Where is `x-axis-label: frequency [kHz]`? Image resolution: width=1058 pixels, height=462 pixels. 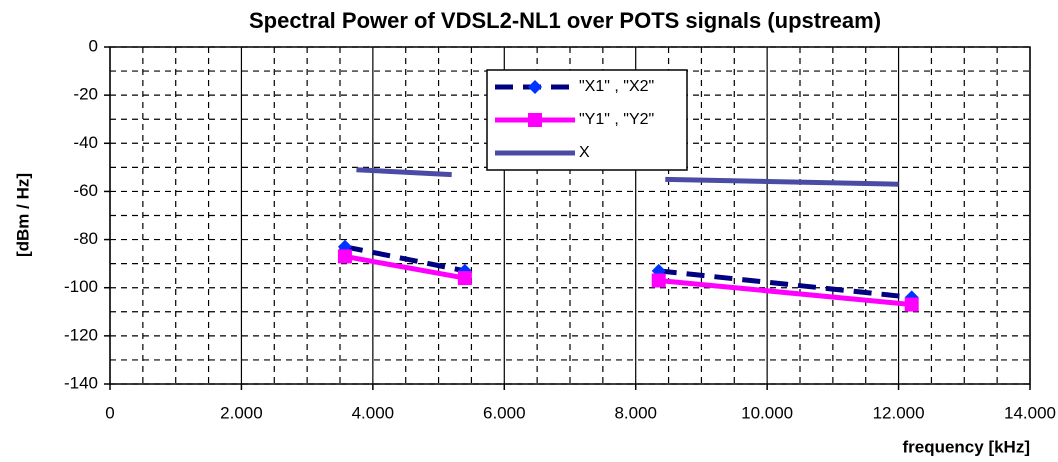 x-axis-label: frequency [kHz] is located at coordinates (966, 446).